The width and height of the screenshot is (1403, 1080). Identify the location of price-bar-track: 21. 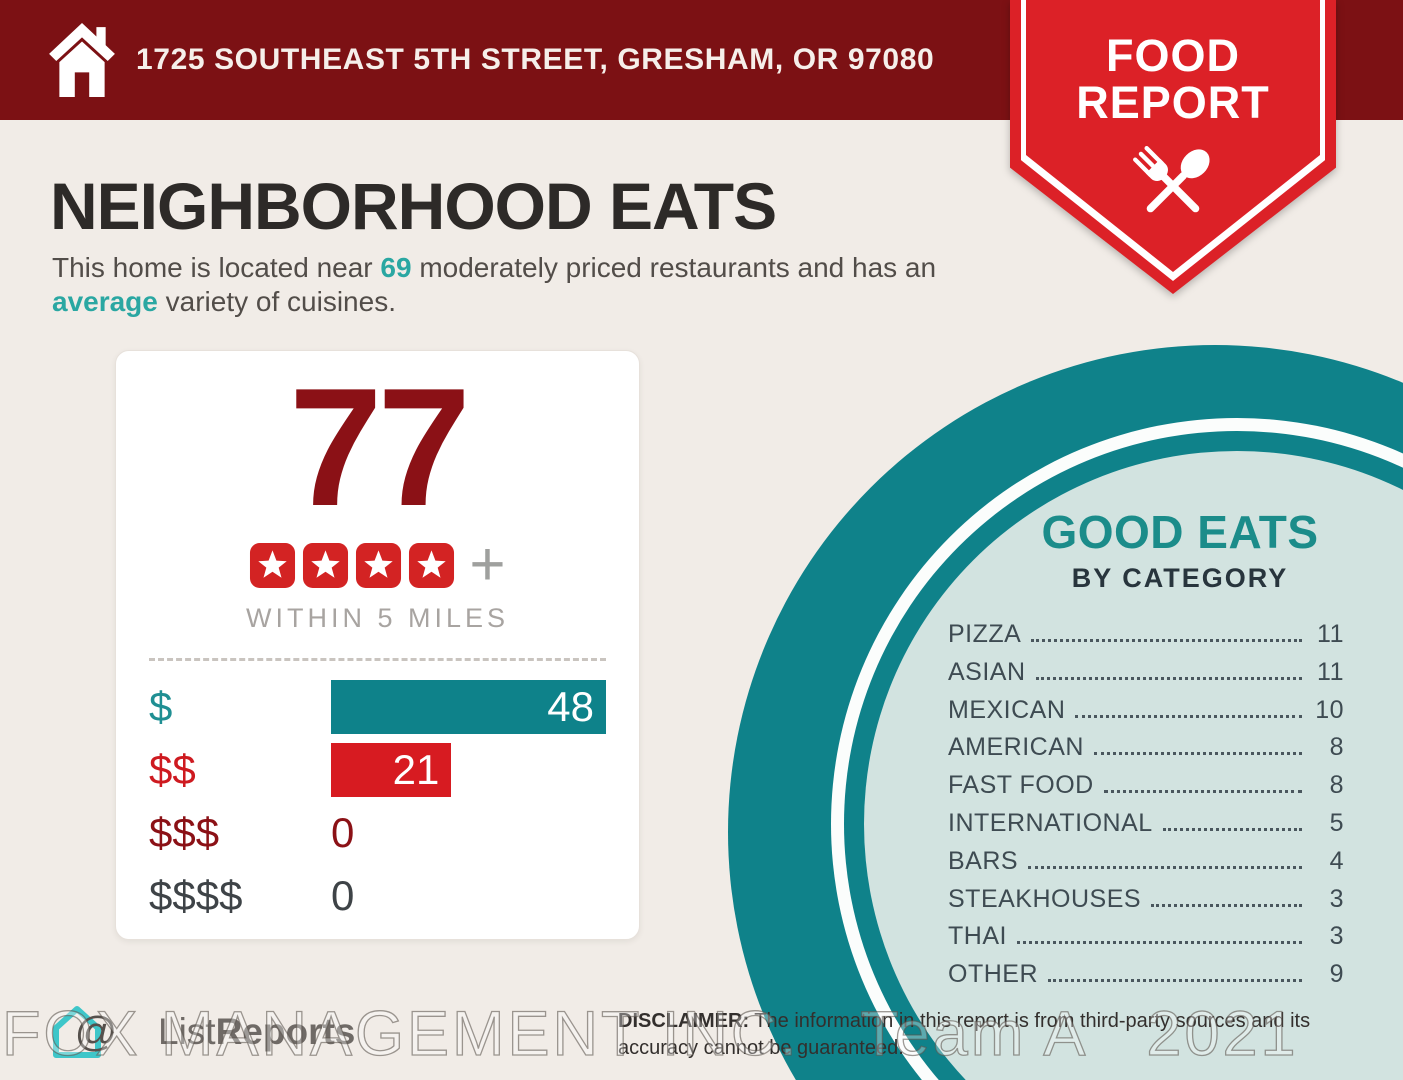
(468, 769).